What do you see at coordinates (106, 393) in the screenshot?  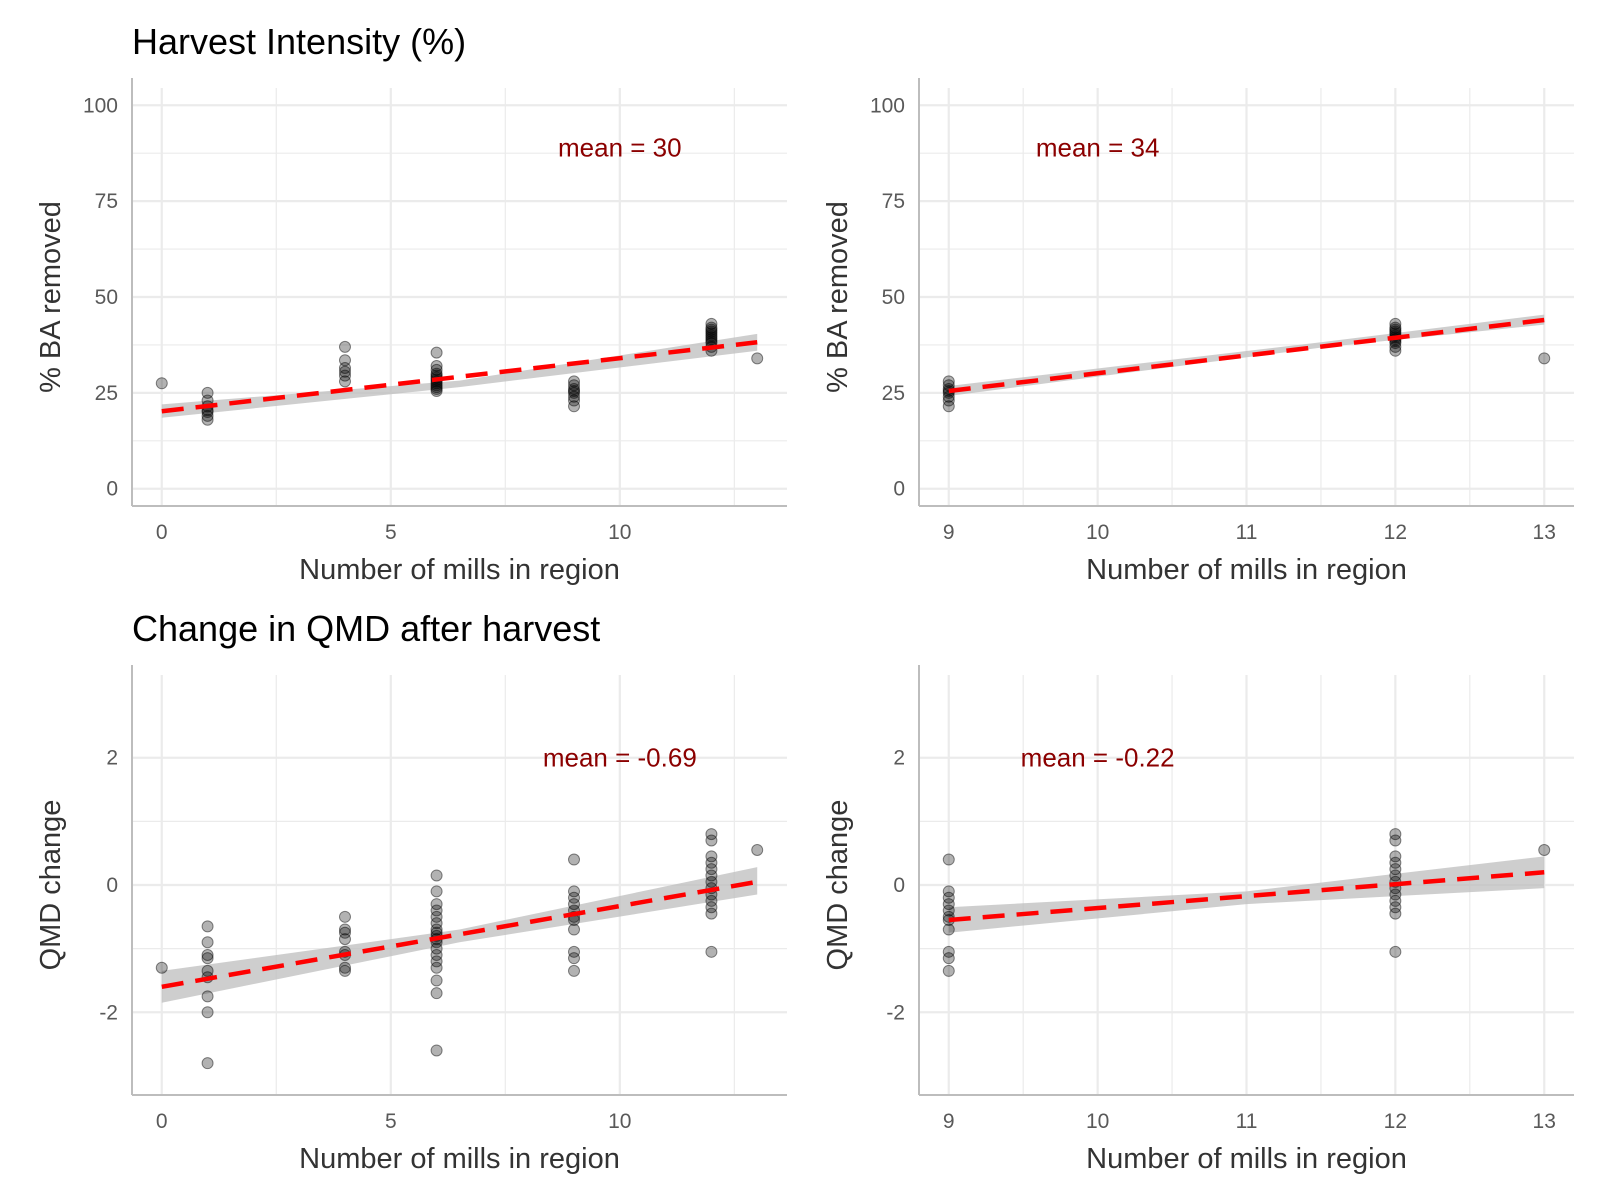 I see `y-tick-label: 25` at bounding box center [106, 393].